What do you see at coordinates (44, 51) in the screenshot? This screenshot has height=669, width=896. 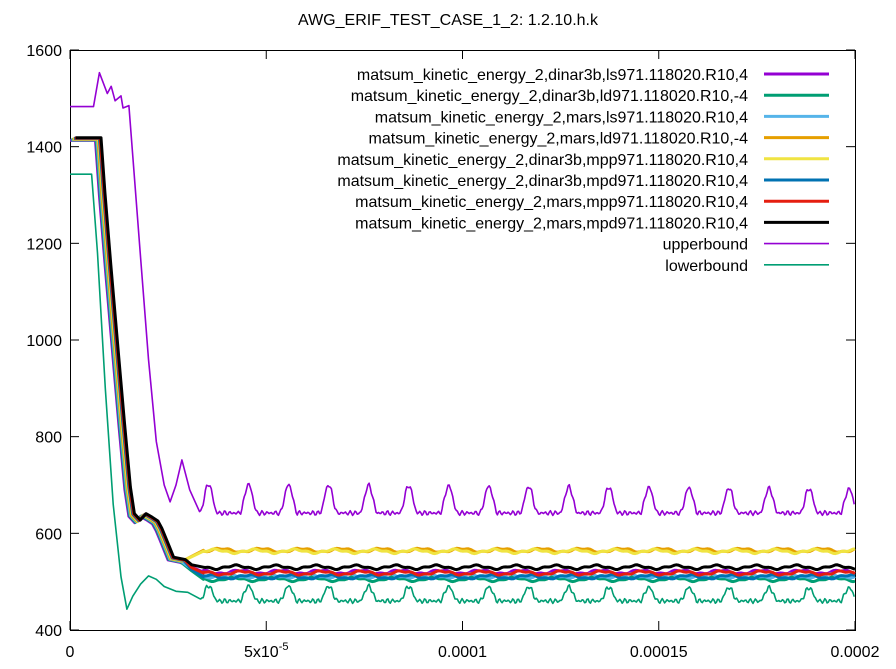 I see `y-tick-label: 1600` at bounding box center [44, 51].